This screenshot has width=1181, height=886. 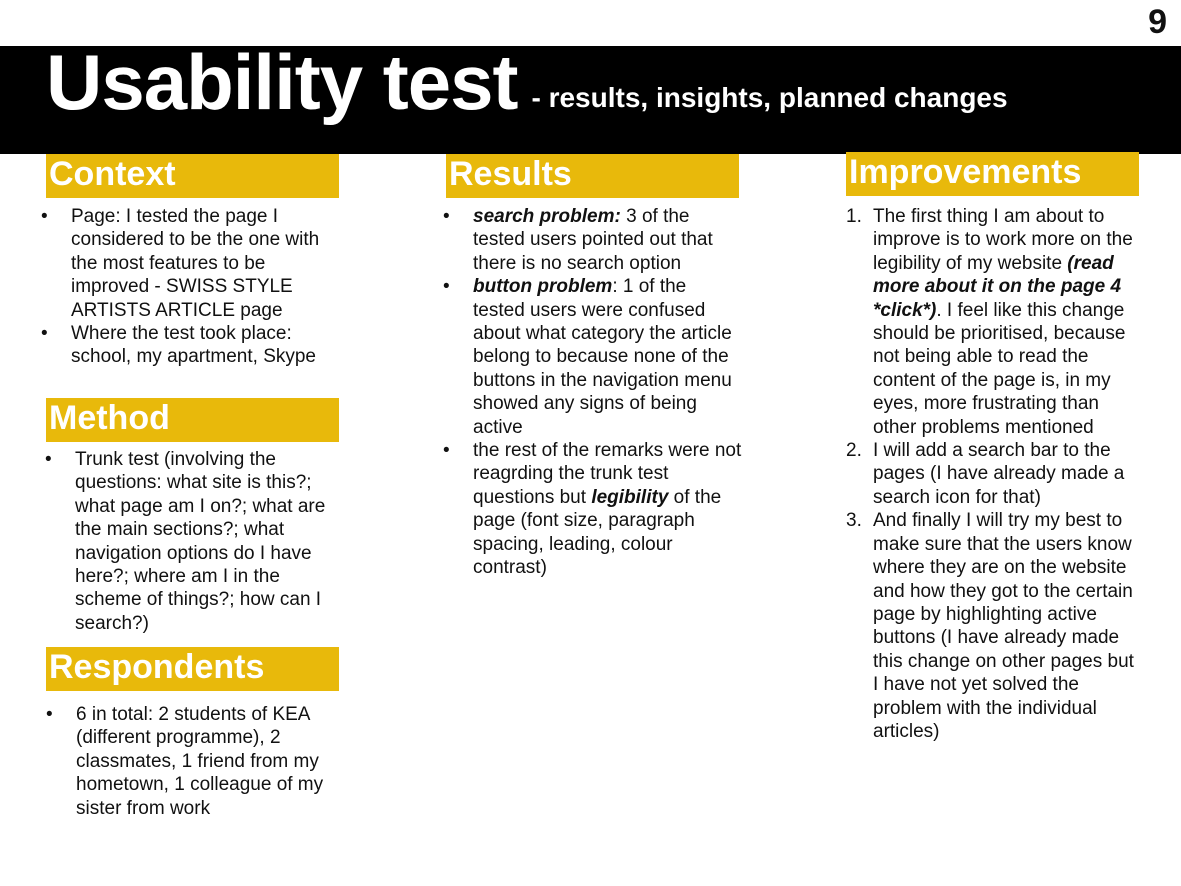 What do you see at coordinates (854, 521) in the screenshot?
I see `number-marker: 3.` at bounding box center [854, 521].